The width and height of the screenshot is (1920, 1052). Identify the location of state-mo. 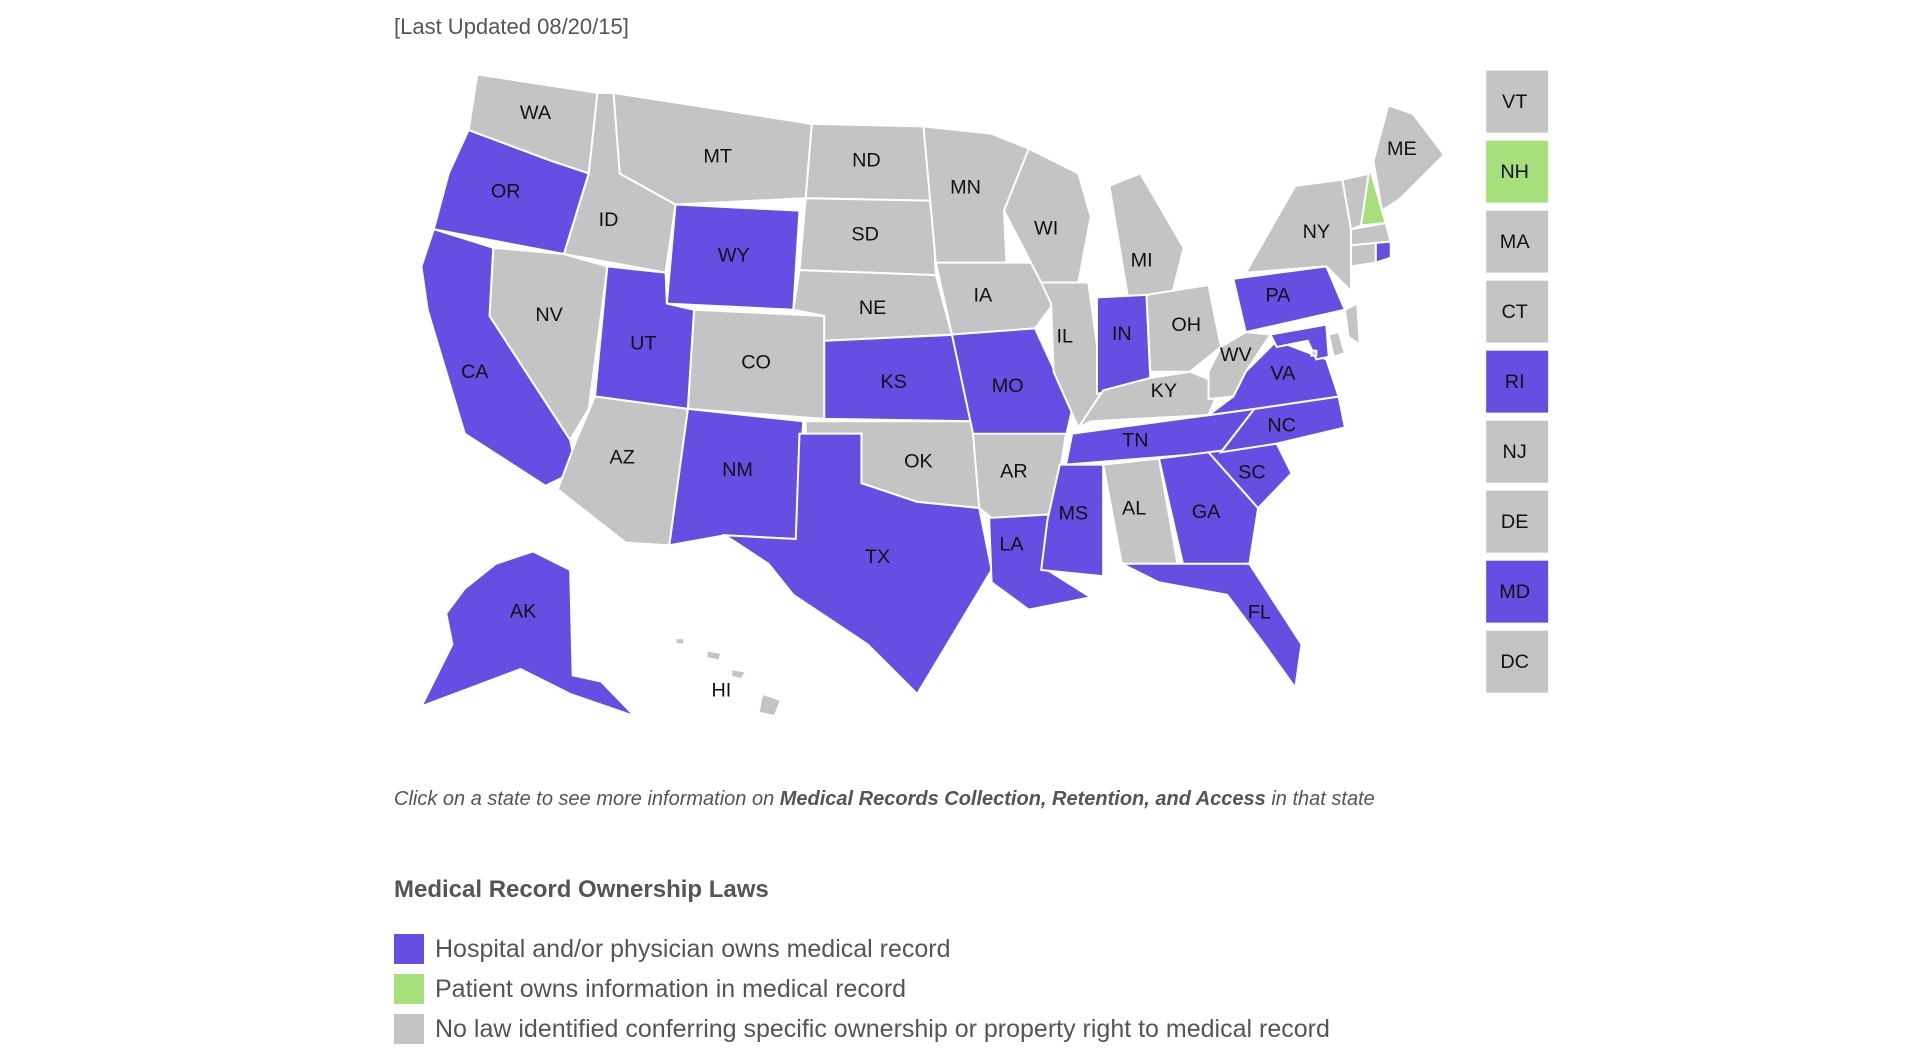
(1012, 382).